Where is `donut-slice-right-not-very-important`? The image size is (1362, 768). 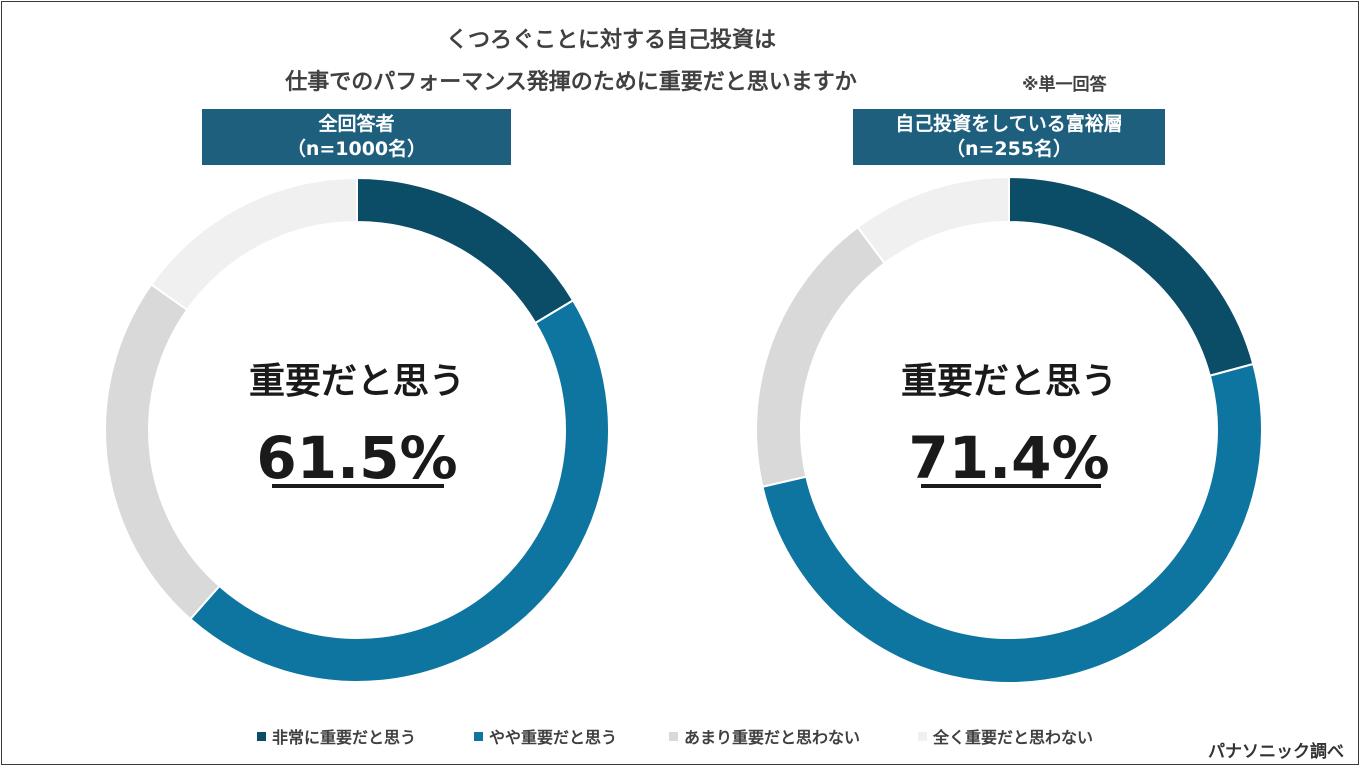
donut-slice-right-not-very-important is located at coordinates (821, 356).